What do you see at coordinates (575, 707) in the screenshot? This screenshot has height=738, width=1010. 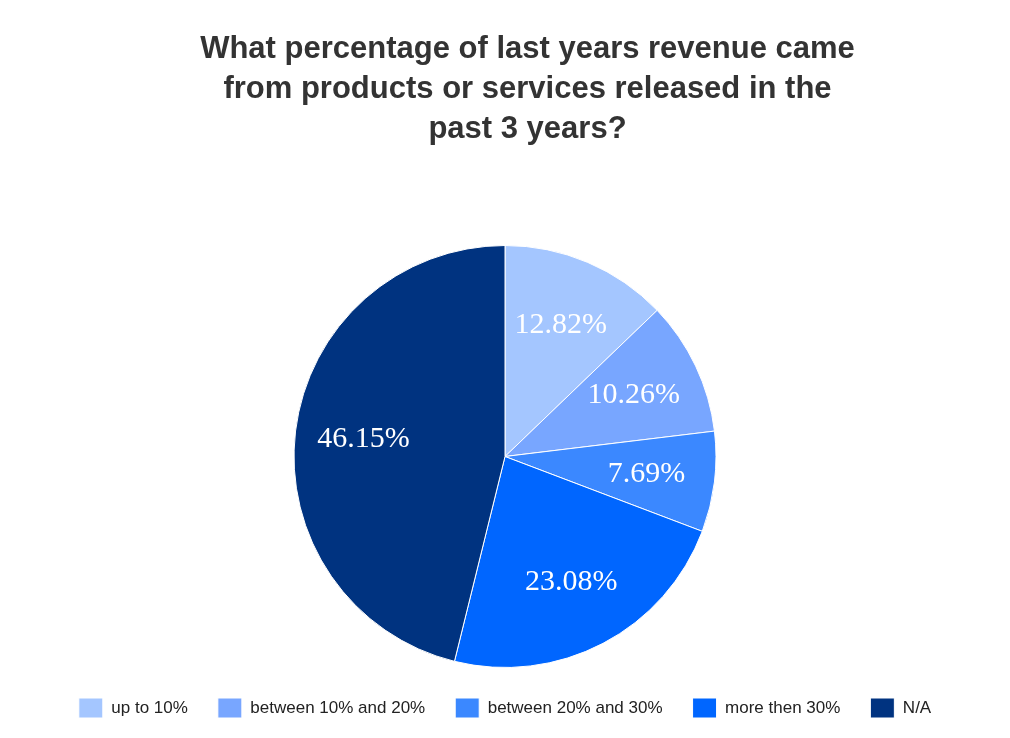 I see `legend-label: between 20% and 30%` at bounding box center [575, 707].